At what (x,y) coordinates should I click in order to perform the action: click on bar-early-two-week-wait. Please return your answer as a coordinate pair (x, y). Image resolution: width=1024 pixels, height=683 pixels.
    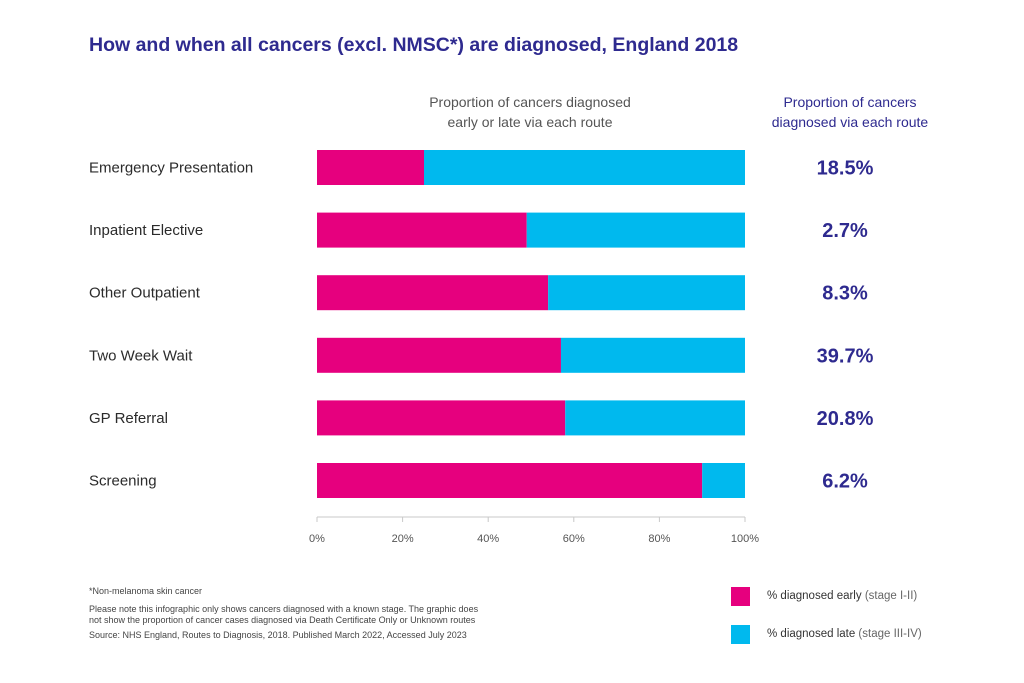
    Looking at the image, I should click on (439, 355).